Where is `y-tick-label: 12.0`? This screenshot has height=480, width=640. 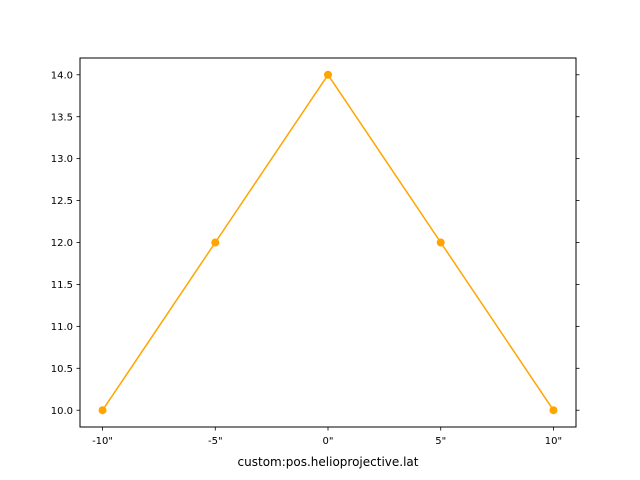
y-tick-label: 12.0 is located at coordinates (62, 243).